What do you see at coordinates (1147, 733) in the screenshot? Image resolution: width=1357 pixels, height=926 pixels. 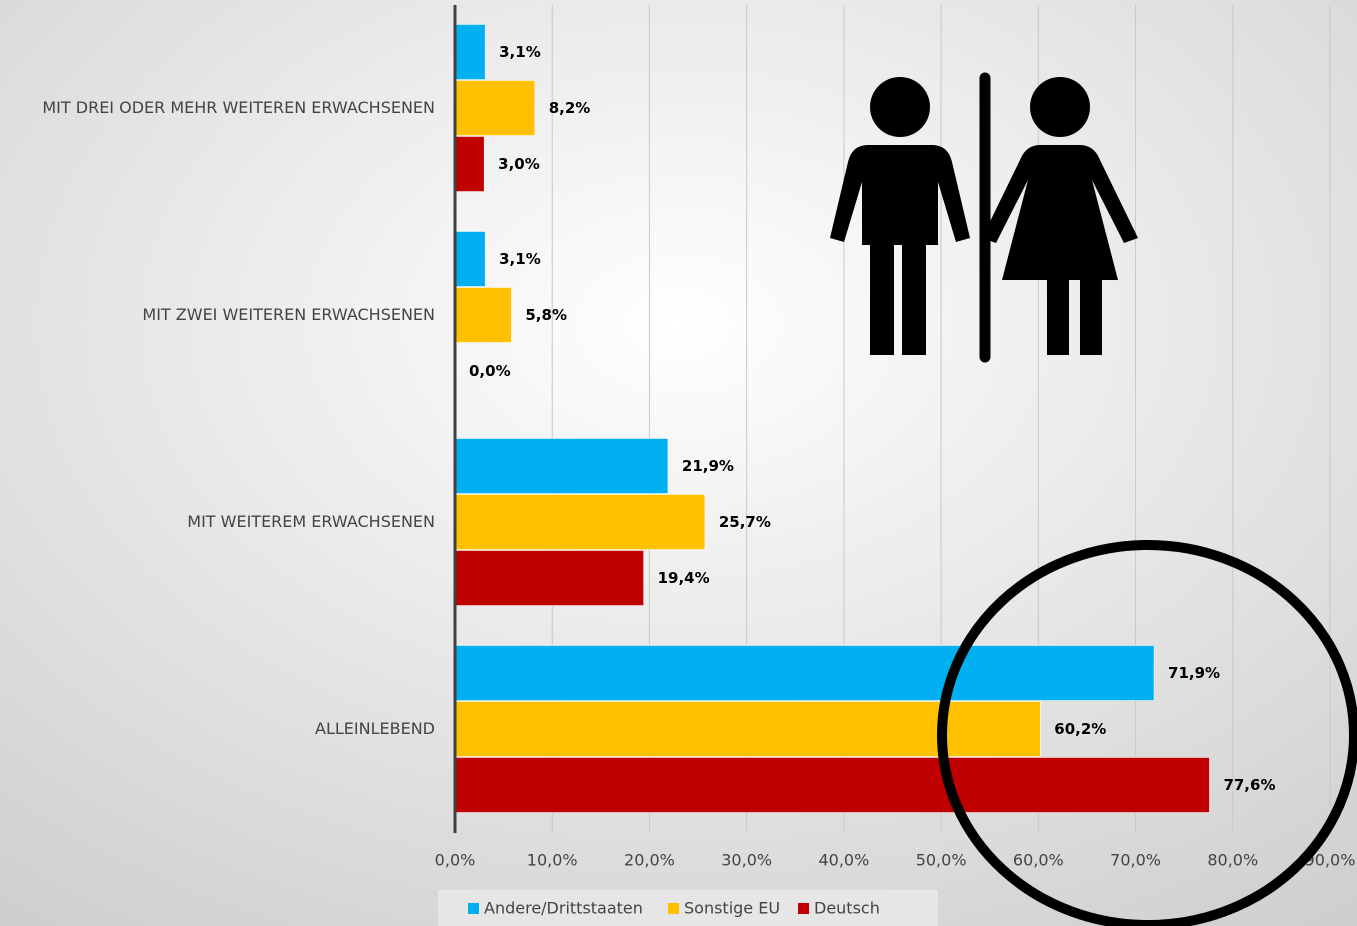 I see `highlight-circle` at bounding box center [1147, 733].